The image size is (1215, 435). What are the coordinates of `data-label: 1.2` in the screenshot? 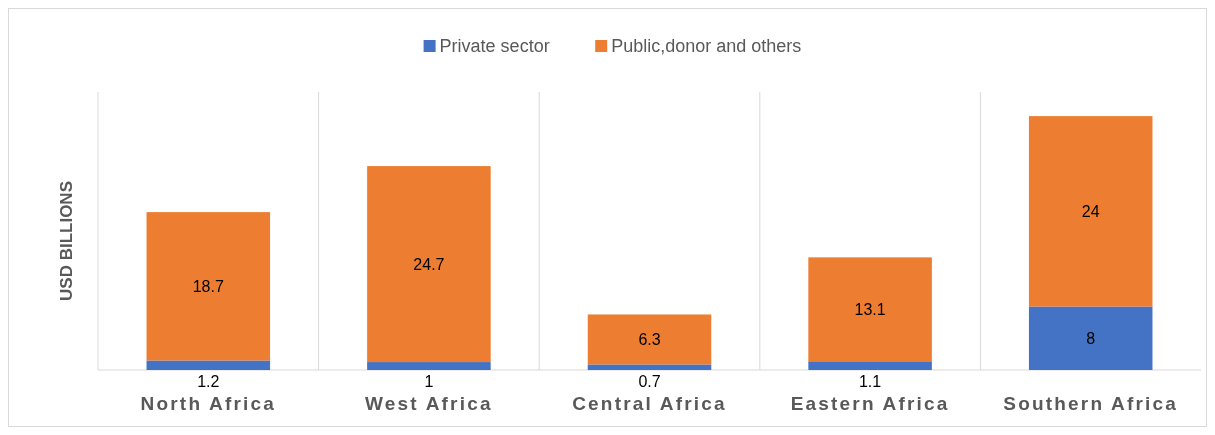 It's located at (208, 381).